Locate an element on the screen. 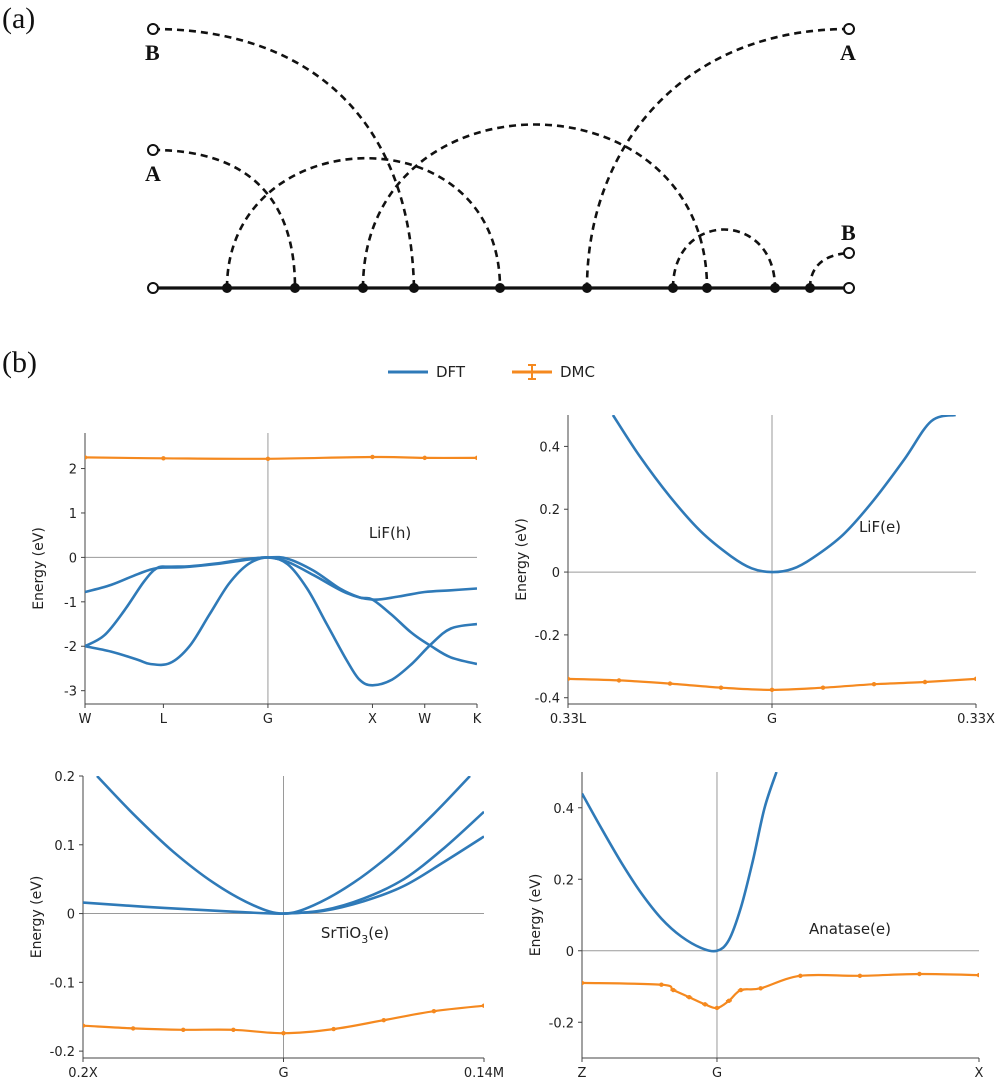  x-tick-label: 0.33X is located at coordinates (976, 719).